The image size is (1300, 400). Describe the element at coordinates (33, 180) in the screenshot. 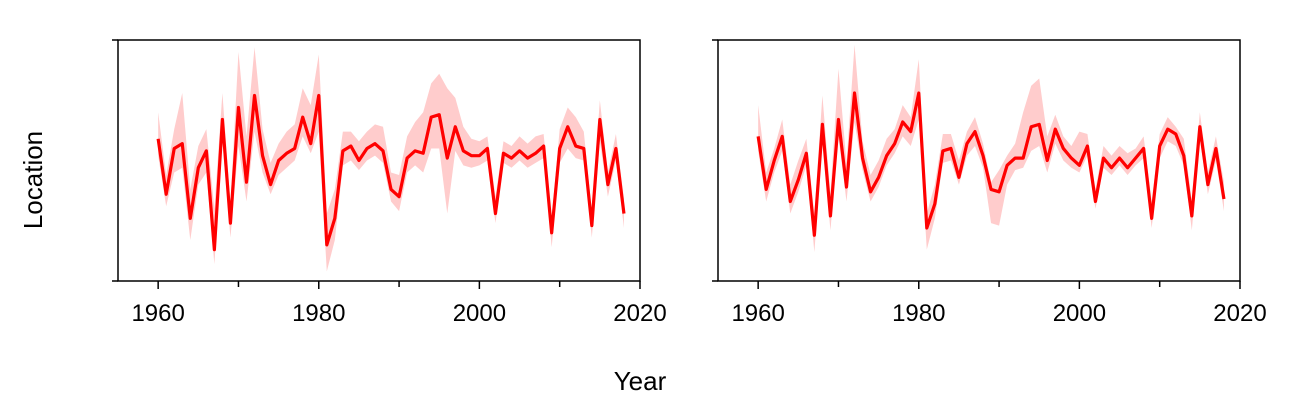

I see `y-axis-label: Location` at that location.